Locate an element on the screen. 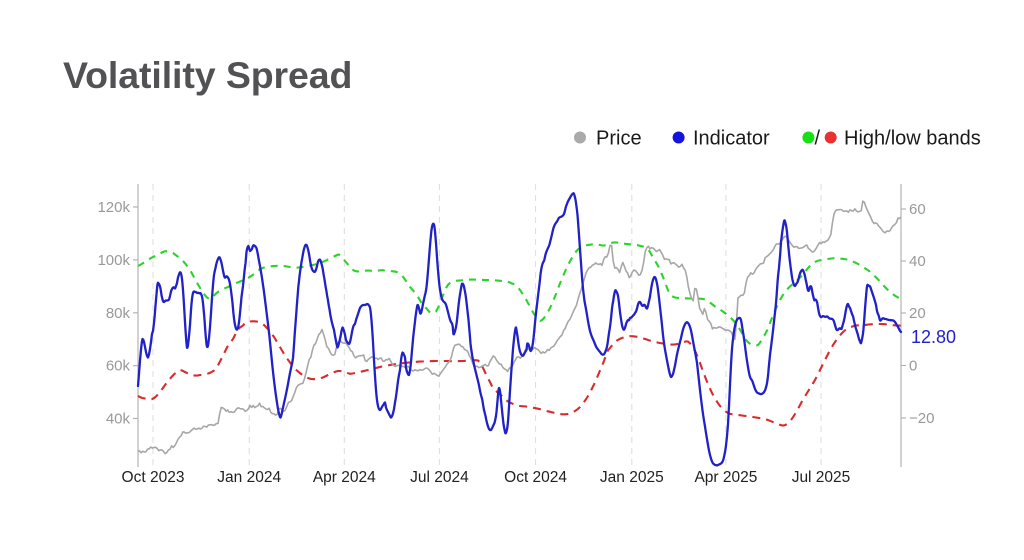  svg-text: 120k is located at coordinates (113, 207).